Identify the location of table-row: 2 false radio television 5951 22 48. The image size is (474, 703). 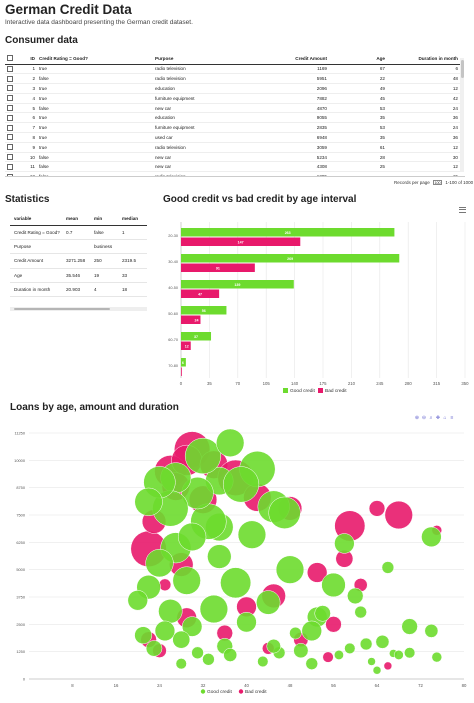
(232, 79).